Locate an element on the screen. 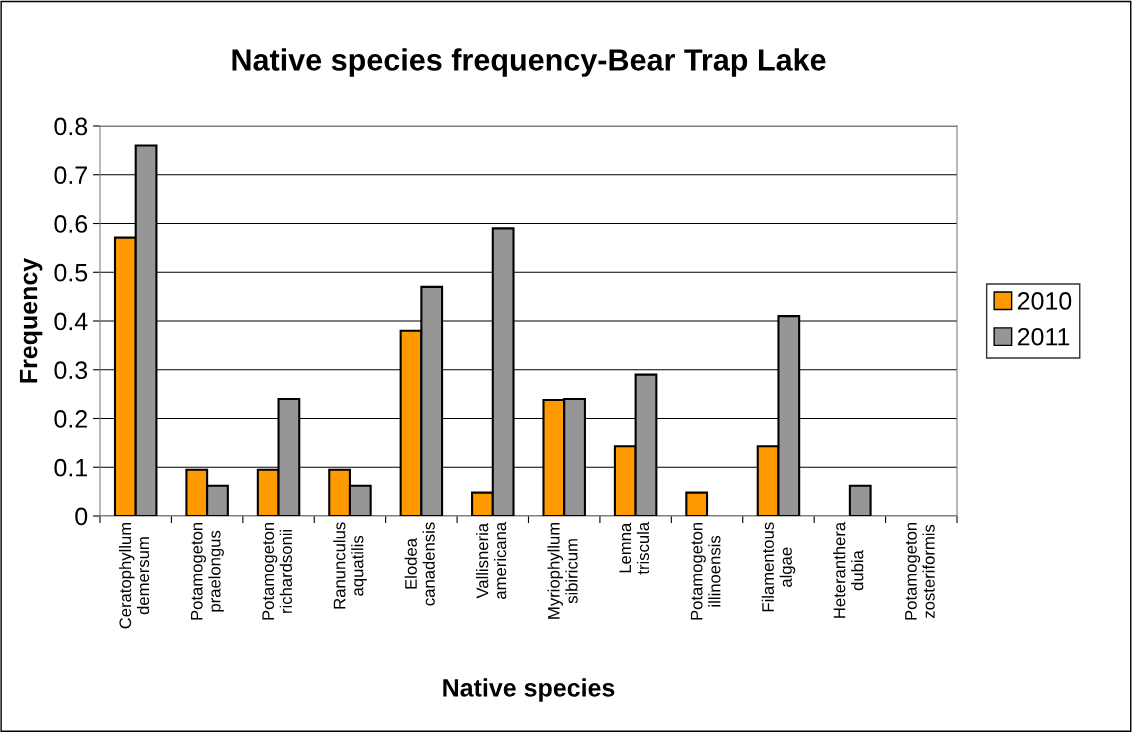 The image size is (1133, 732). y-tick-label: 0.1 is located at coordinates (70, 467).